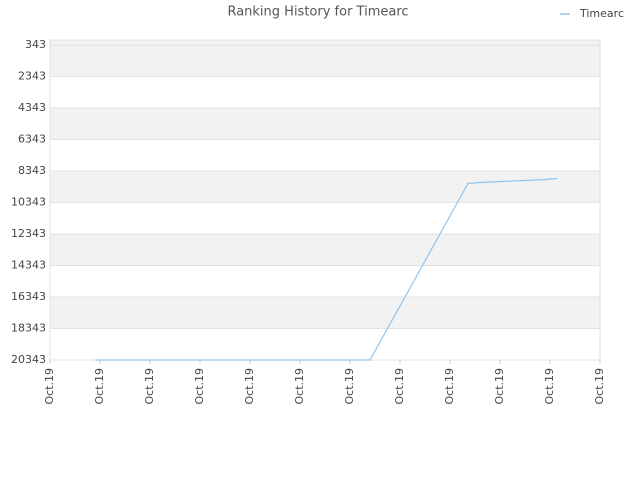  What do you see at coordinates (28, 359) in the screenshot?
I see `y-tick-label: 20343` at bounding box center [28, 359].